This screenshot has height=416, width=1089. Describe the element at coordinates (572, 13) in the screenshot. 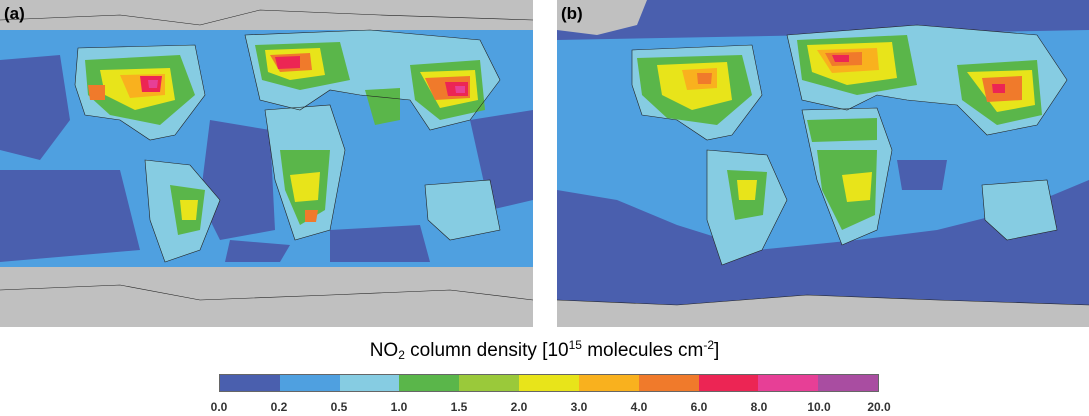

I see `panel-label-b: (b)` at that location.